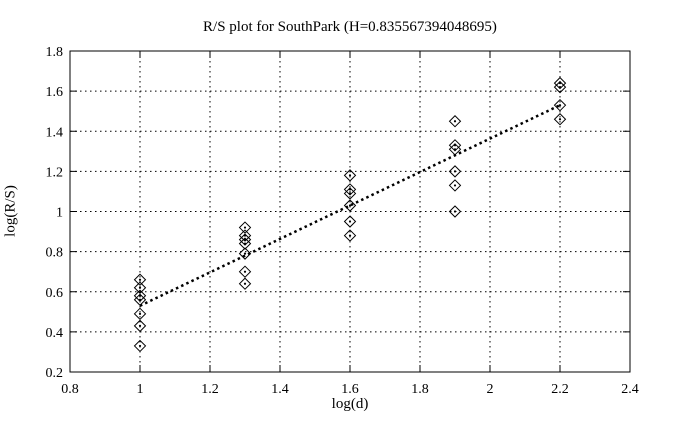  Describe the element at coordinates (70, 389) in the screenshot. I see `x-tick-label: 0.8` at that location.